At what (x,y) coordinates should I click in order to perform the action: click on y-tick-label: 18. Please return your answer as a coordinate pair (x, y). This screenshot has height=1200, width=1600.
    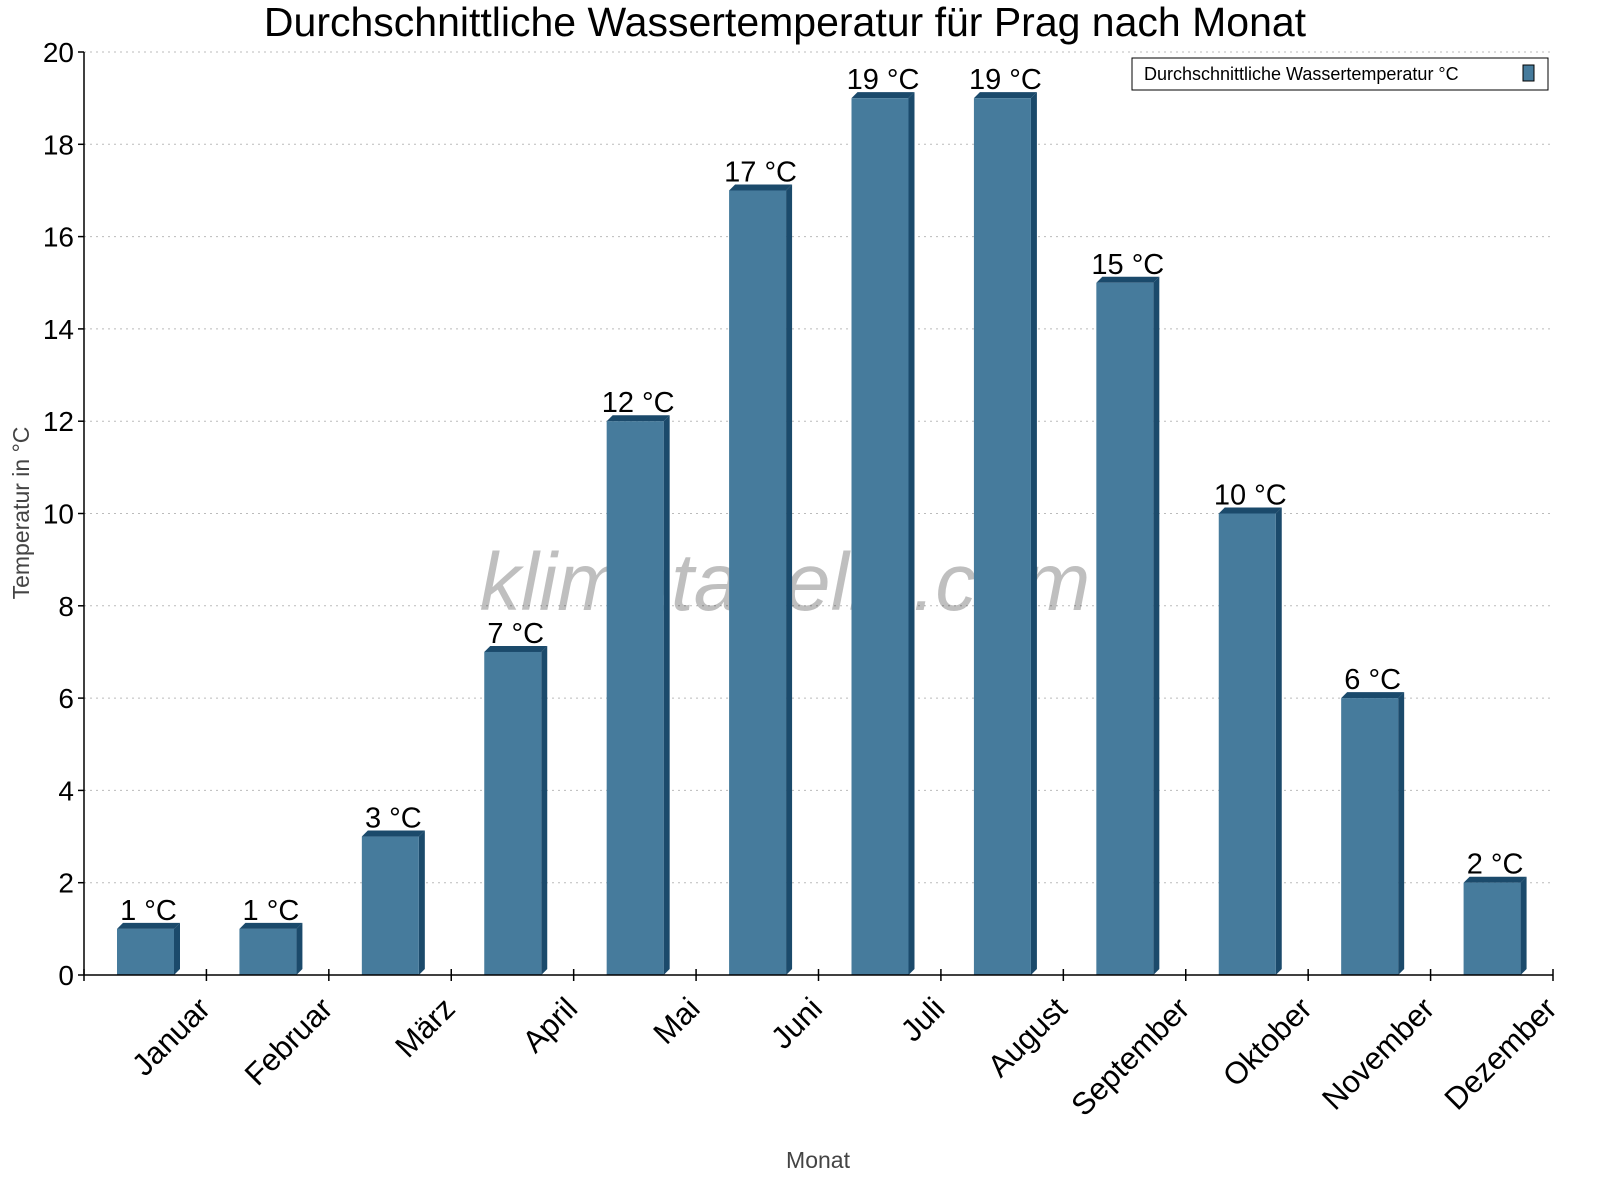
    Looking at the image, I should click on (58, 144).